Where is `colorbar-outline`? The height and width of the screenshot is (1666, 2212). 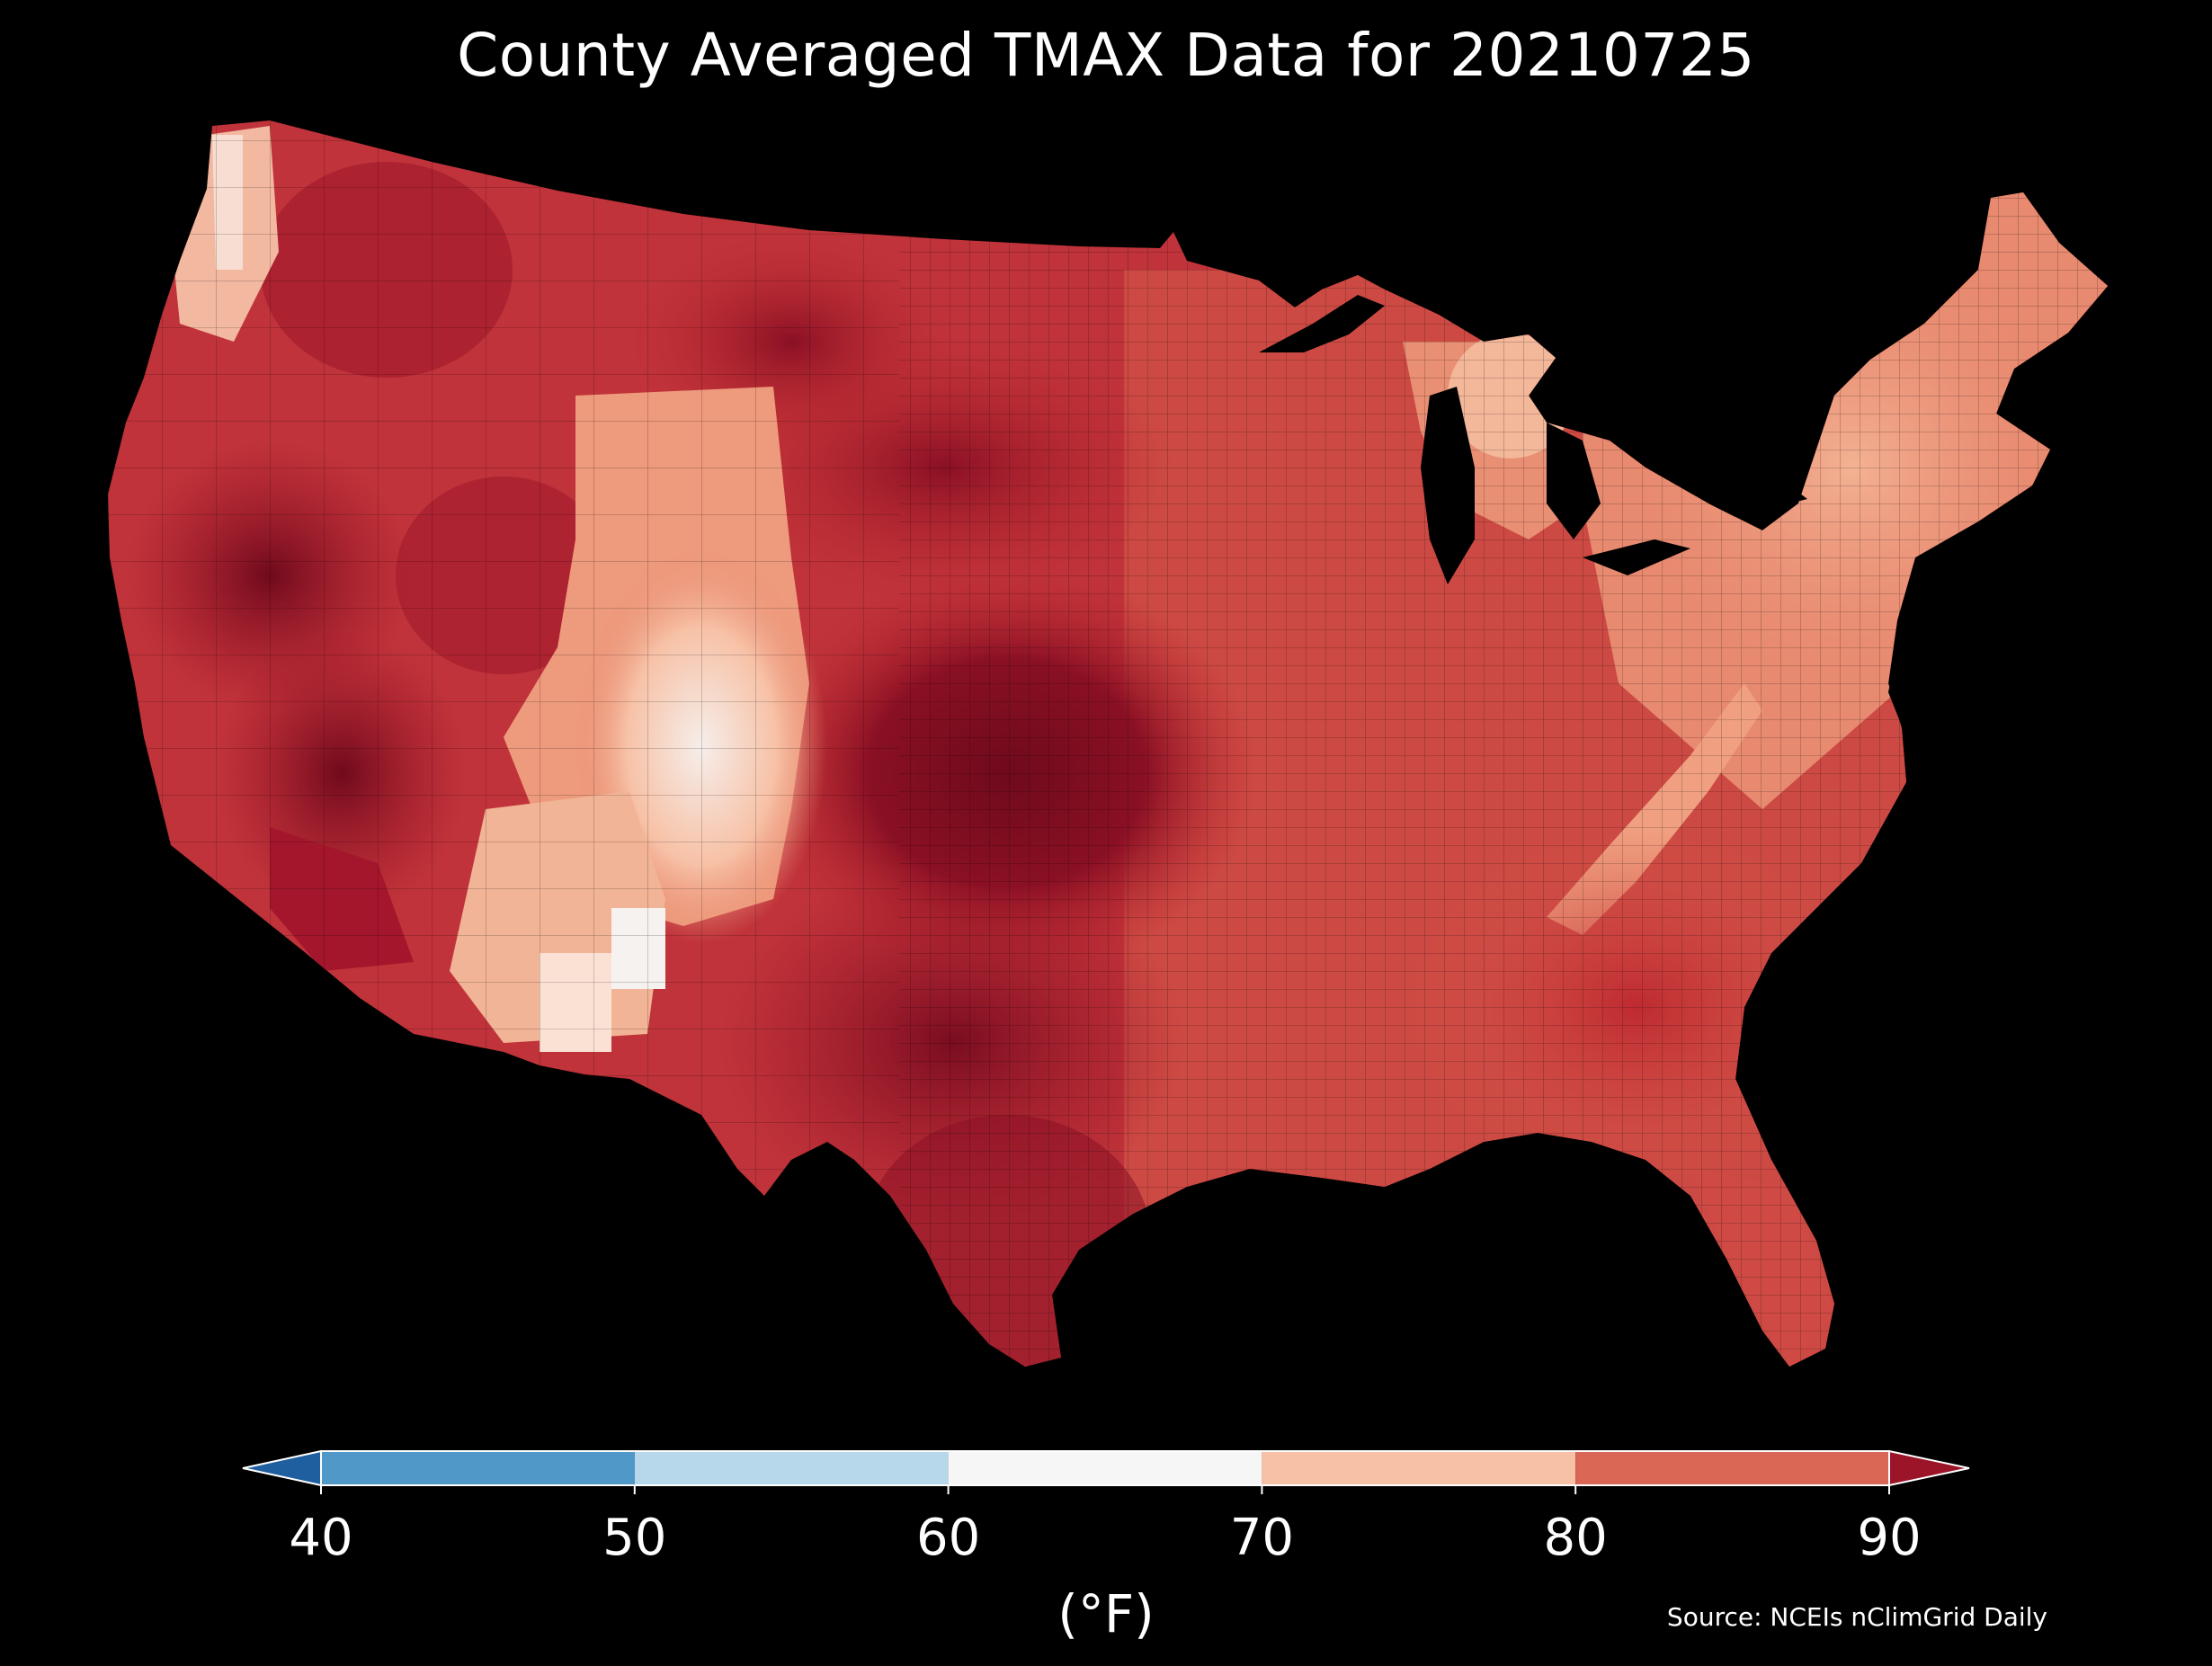 colorbar-outline is located at coordinates (1105, 1468).